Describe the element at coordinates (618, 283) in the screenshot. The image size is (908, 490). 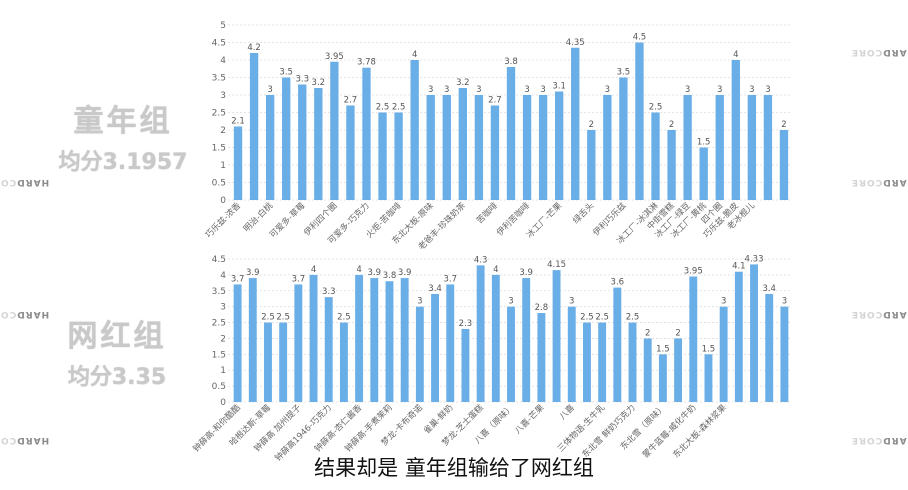
I see `data-label: 3.6` at that location.